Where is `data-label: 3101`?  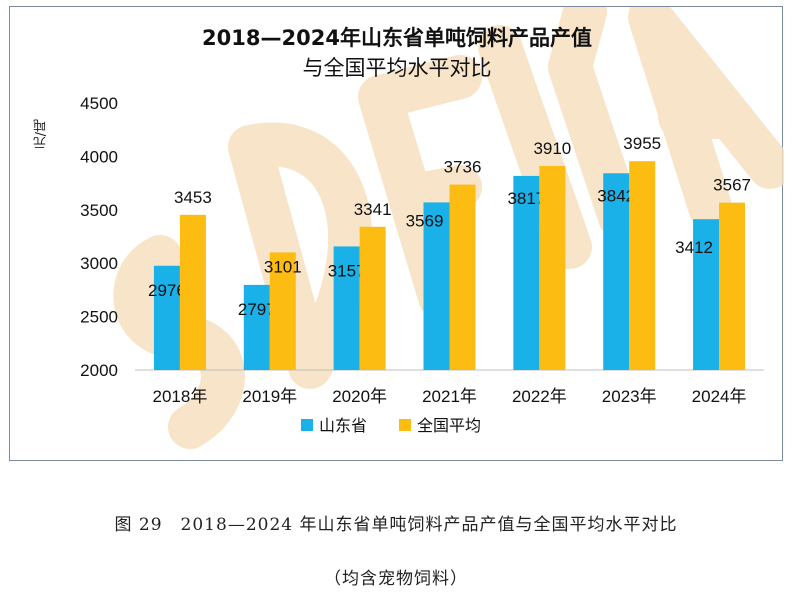 data-label: 3101 is located at coordinates (283, 266).